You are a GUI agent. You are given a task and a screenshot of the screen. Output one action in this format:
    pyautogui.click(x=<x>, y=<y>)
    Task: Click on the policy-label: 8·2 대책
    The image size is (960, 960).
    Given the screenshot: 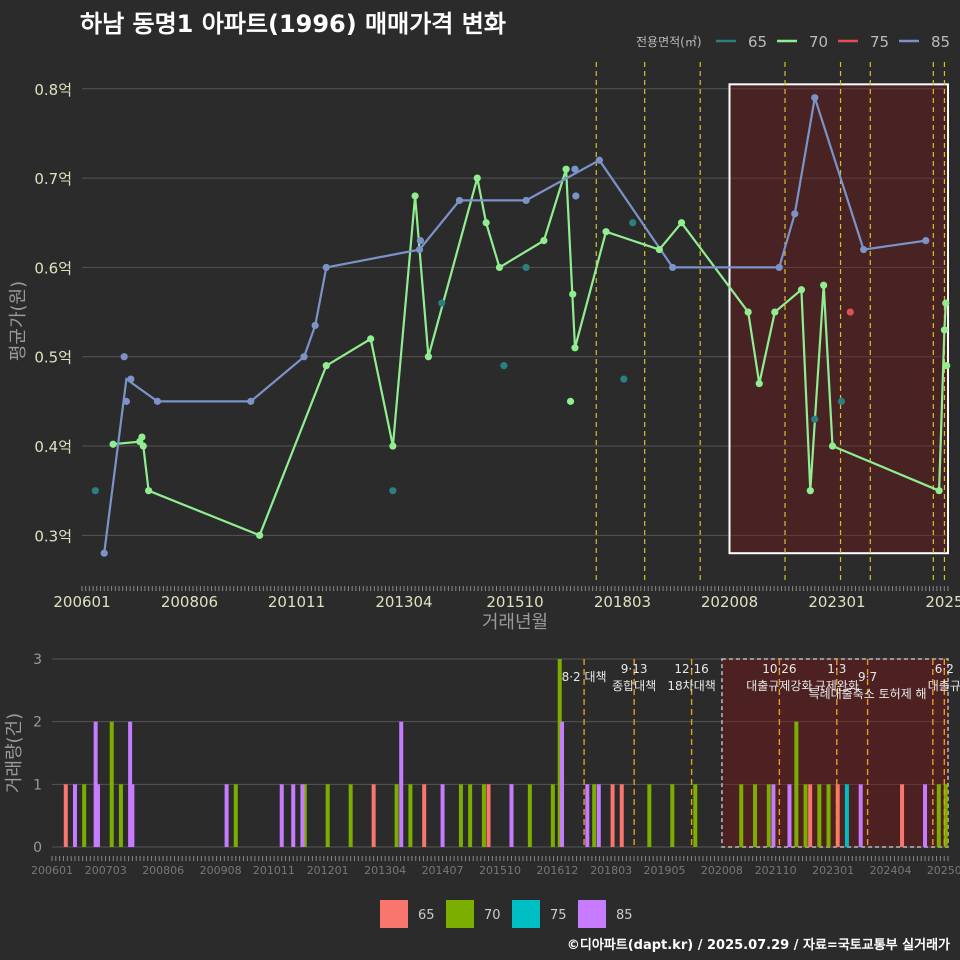 What is the action you would take?
    pyautogui.click(x=584, y=676)
    